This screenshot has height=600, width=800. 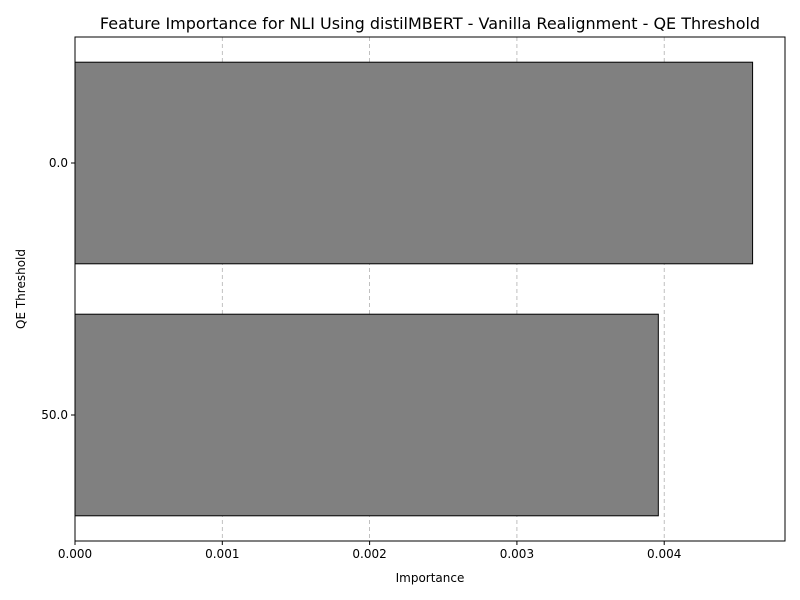 What do you see at coordinates (54, 415) in the screenshot?
I see `y-tick-label: 50.0` at bounding box center [54, 415].